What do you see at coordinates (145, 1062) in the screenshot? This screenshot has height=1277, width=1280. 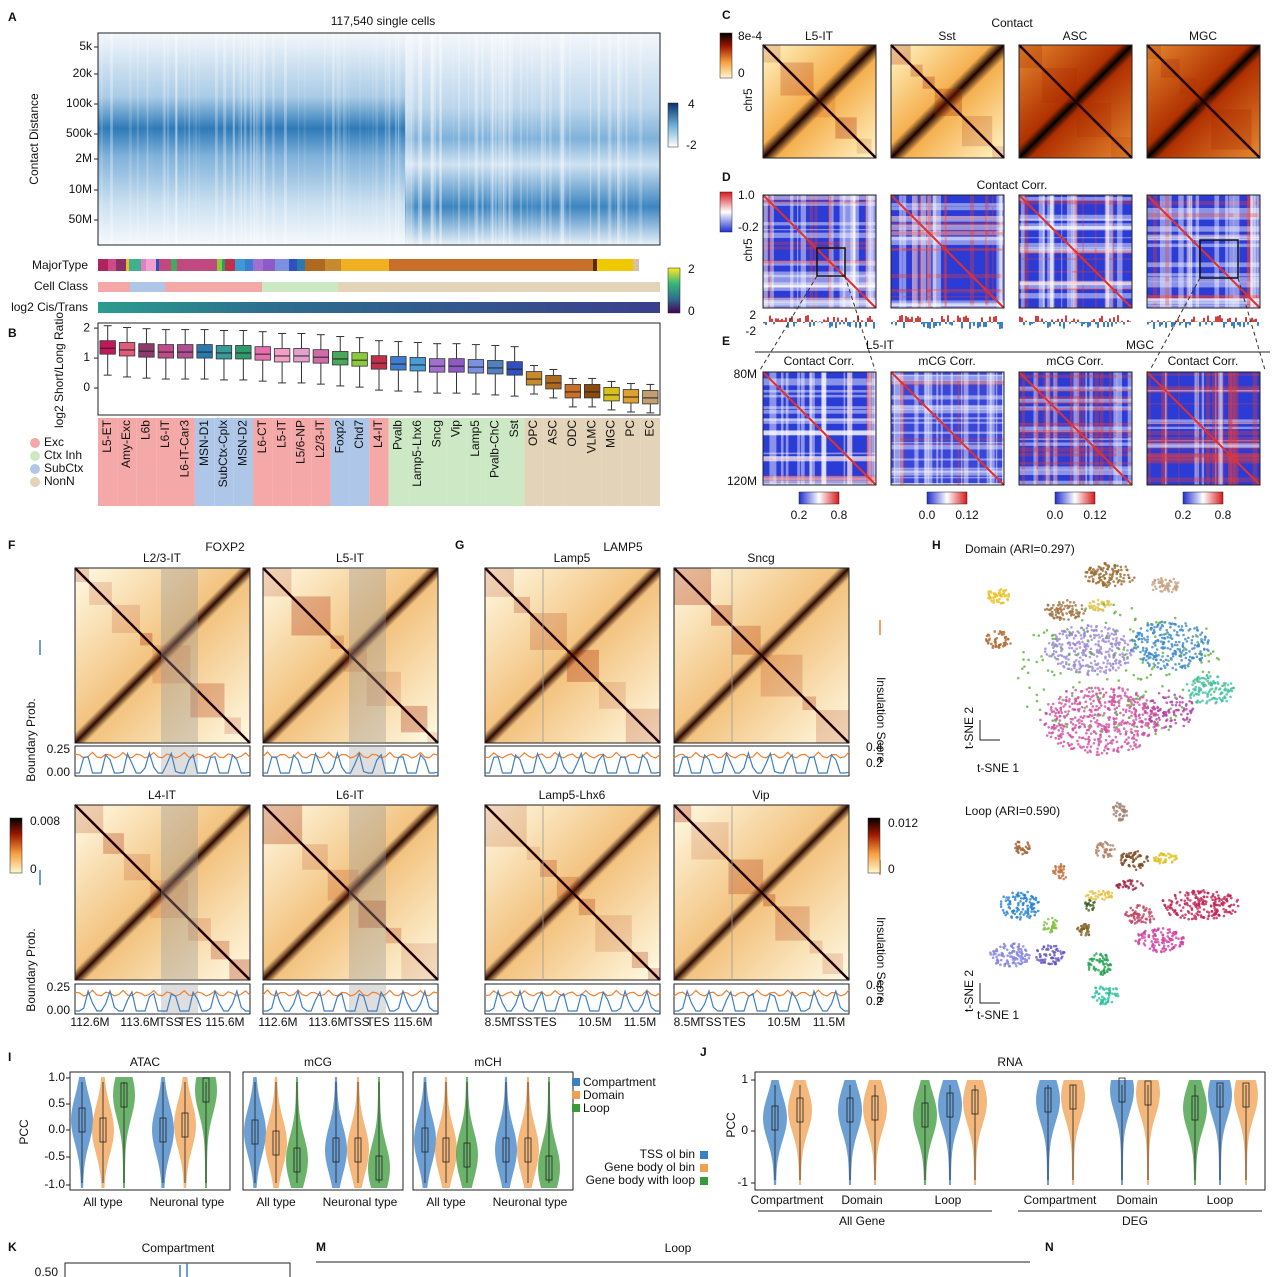 I see `plot-title: ATAC` at bounding box center [145, 1062].